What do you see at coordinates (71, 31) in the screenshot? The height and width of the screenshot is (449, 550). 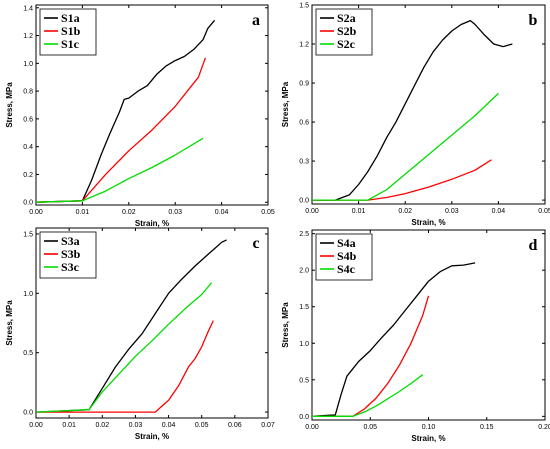 I see `legend-label-s1b: S1b` at bounding box center [71, 31].